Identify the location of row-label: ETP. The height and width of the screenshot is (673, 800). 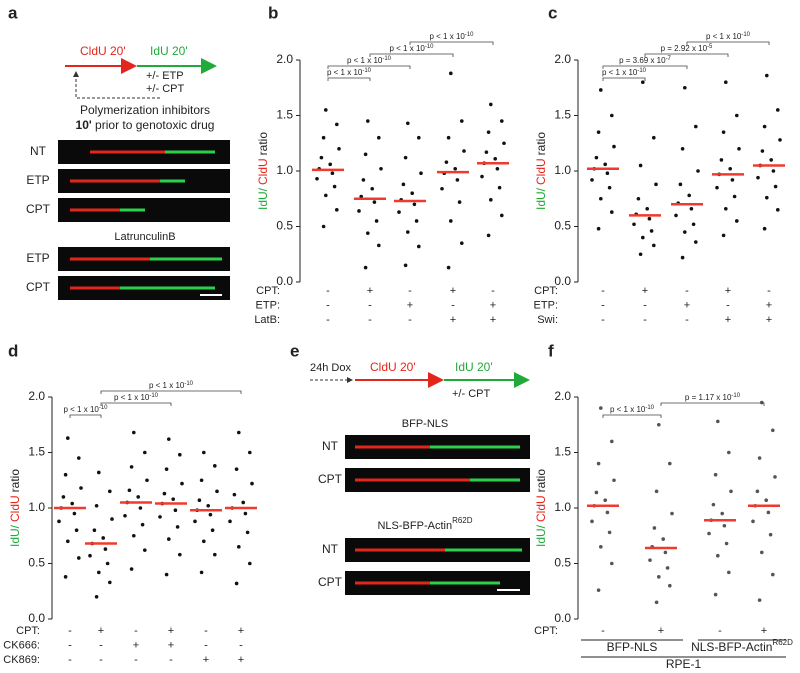
(37, 258).